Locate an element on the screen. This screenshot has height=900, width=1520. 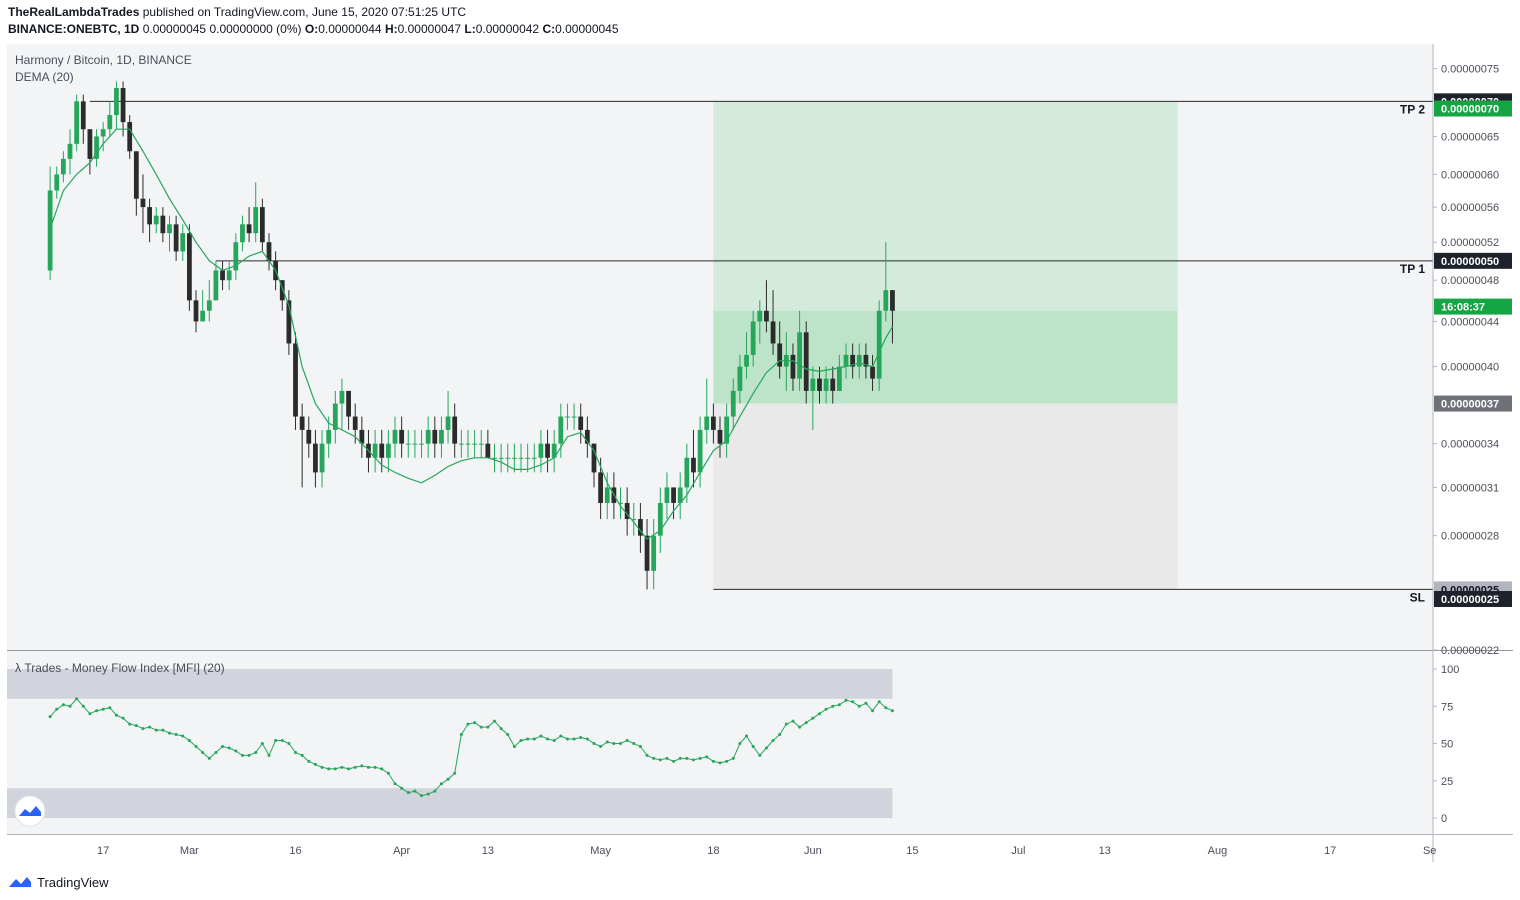
price-tick-label: 0.00000056 is located at coordinates (1470, 208).